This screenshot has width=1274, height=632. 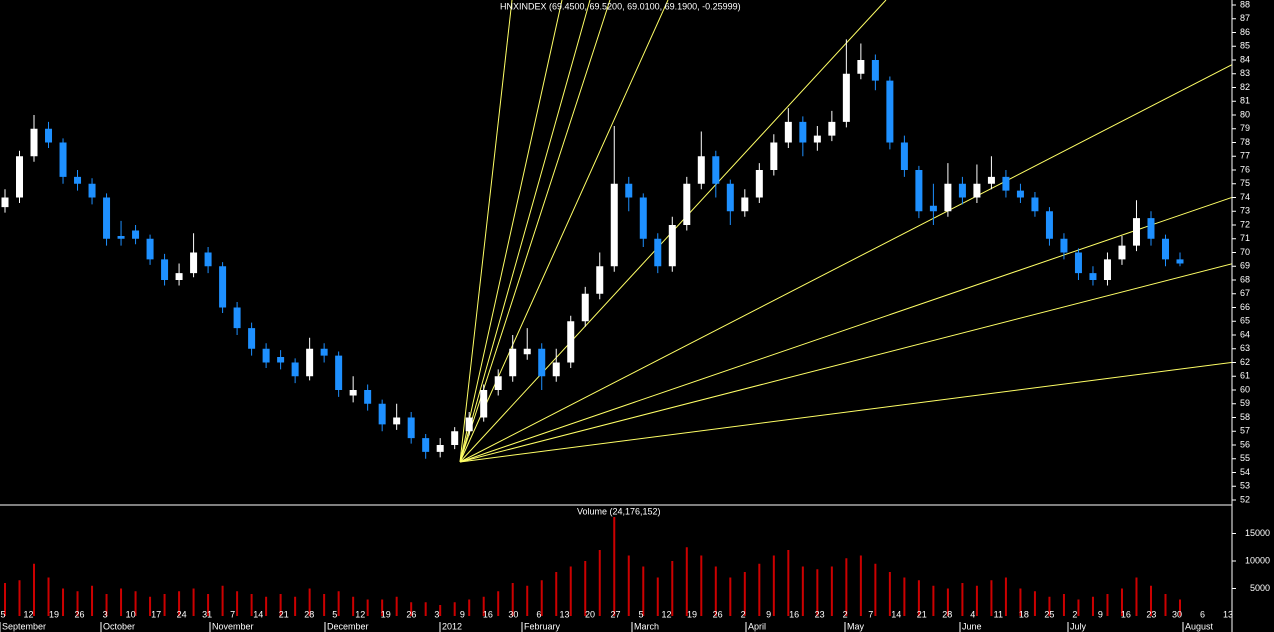 What do you see at coordinates (1245, 238) in the screenshot?
I see `y-tick-label: 71` at bounding box center [1245, 238].